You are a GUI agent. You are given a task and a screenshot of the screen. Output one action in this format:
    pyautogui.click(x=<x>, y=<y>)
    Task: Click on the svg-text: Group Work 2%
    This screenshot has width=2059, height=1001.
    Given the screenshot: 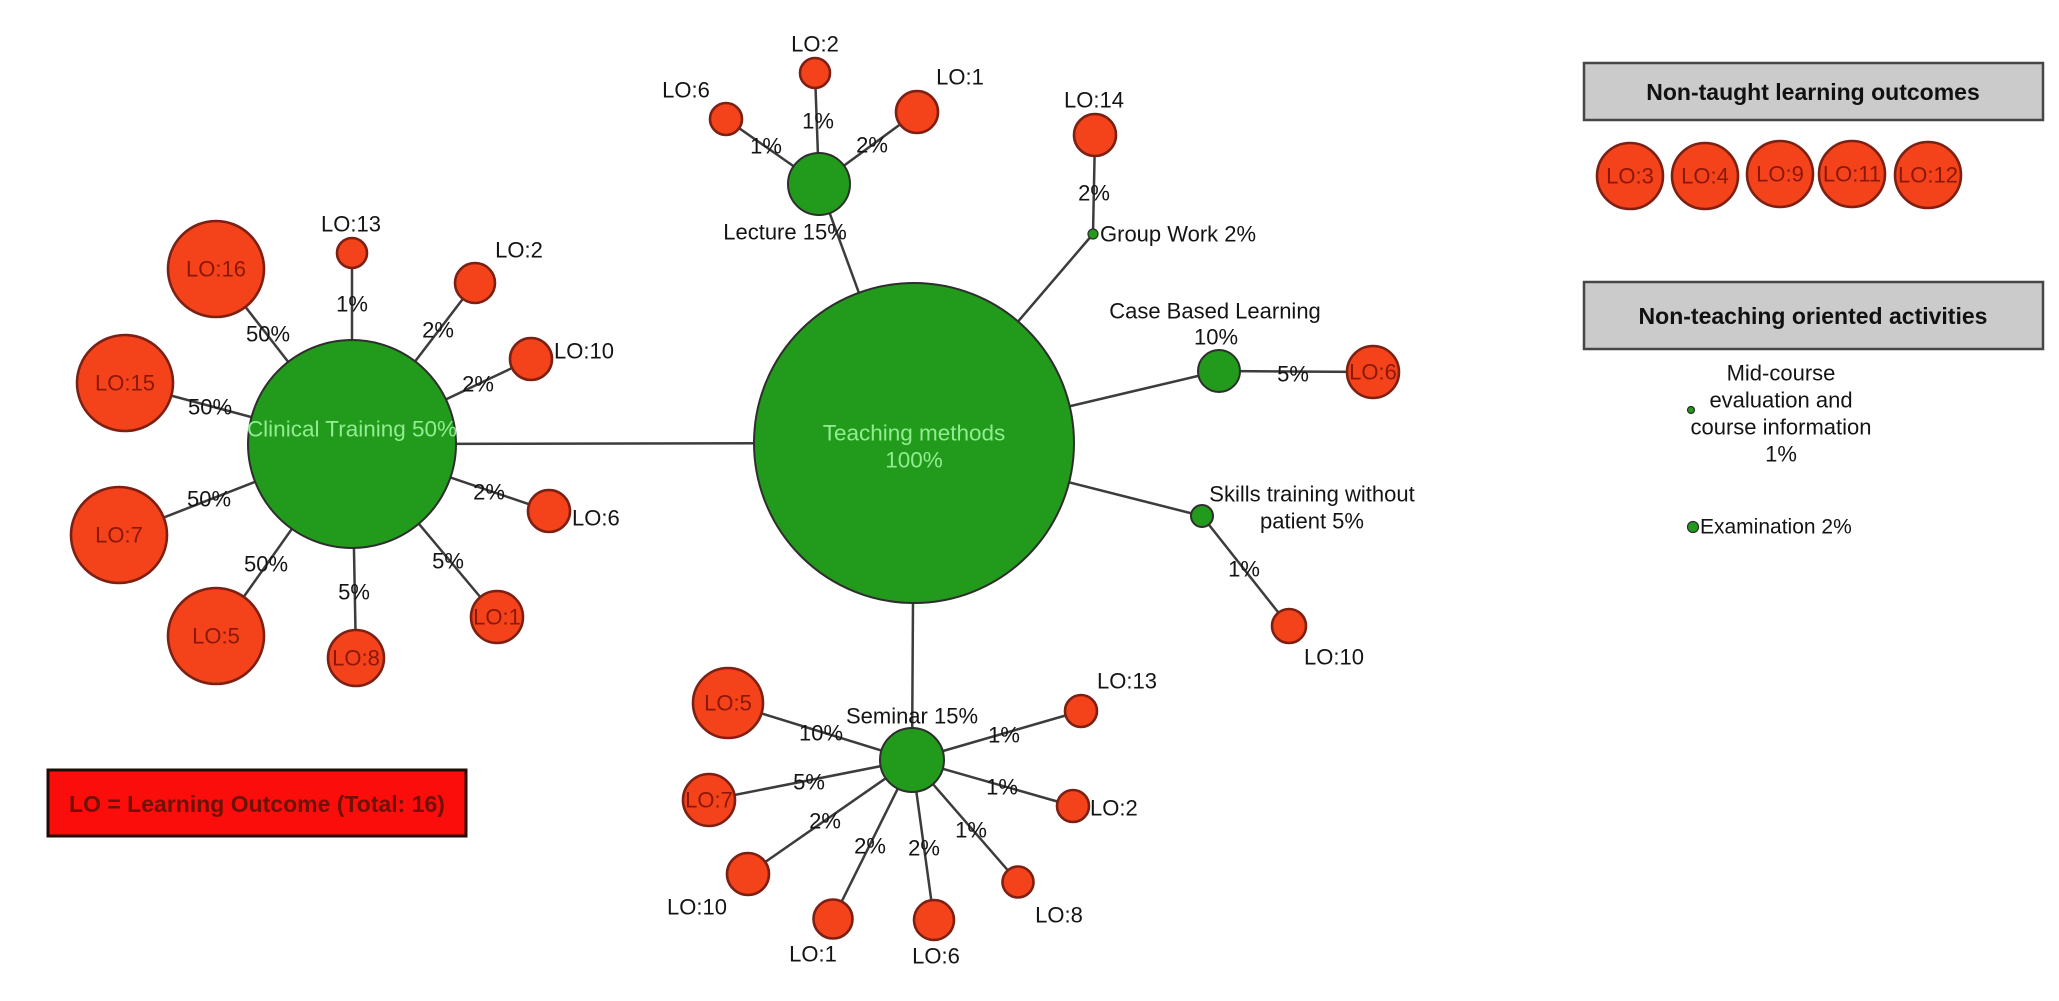 What is the action you would take?
    pyautogui.click(x=1178, y=234)
    